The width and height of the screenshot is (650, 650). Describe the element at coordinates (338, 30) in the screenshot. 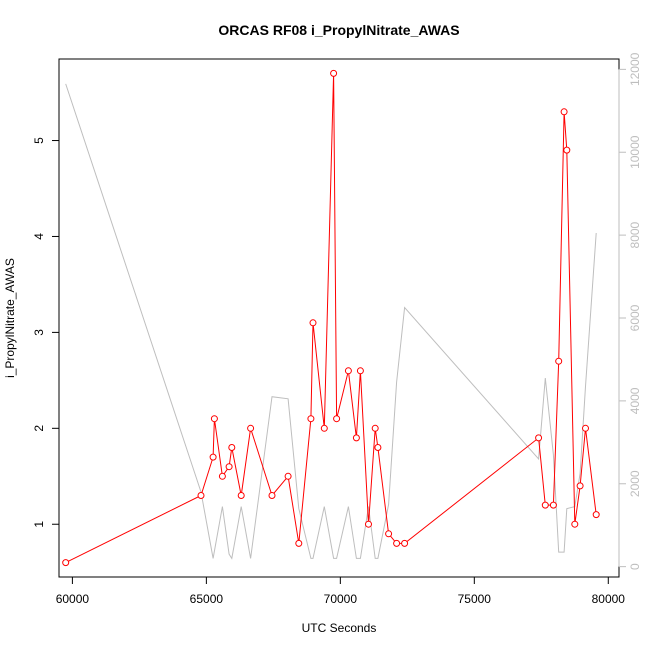

I see `chart-title: ORCAS RF08 i_PropylNitrate_AWAS` at that location.